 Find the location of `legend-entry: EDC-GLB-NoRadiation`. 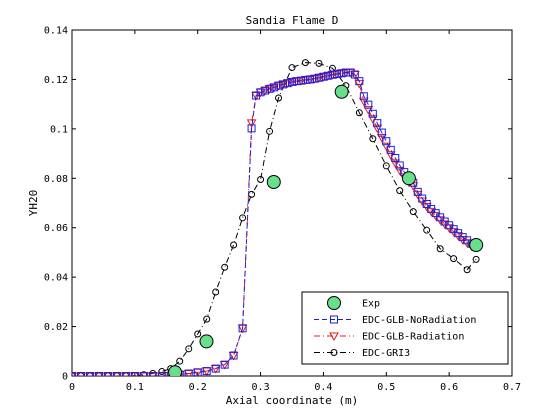

legend-entry: EDC-GLB-NoRadiation is located at coordinates (395, 320).